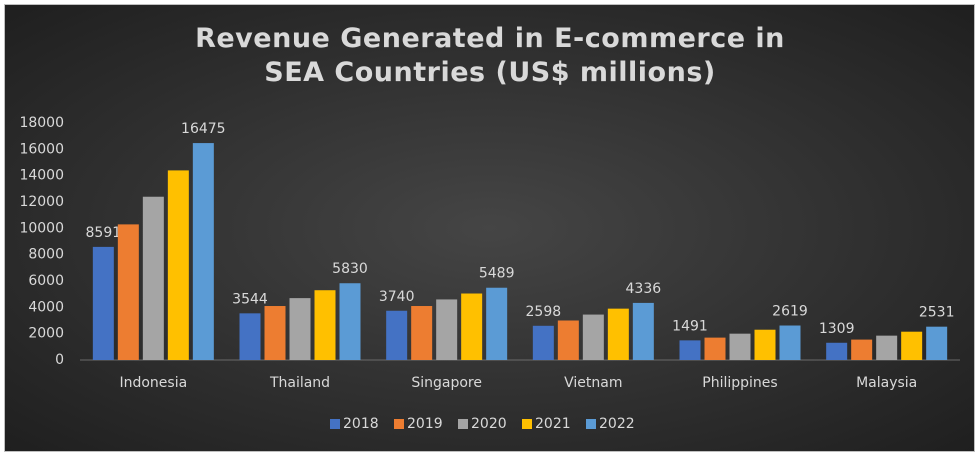 This screenshot has height=456, width=979. Describe the element at coordinates (489, 424) in the screenshot. I see `legend-label: 2020` at that location.